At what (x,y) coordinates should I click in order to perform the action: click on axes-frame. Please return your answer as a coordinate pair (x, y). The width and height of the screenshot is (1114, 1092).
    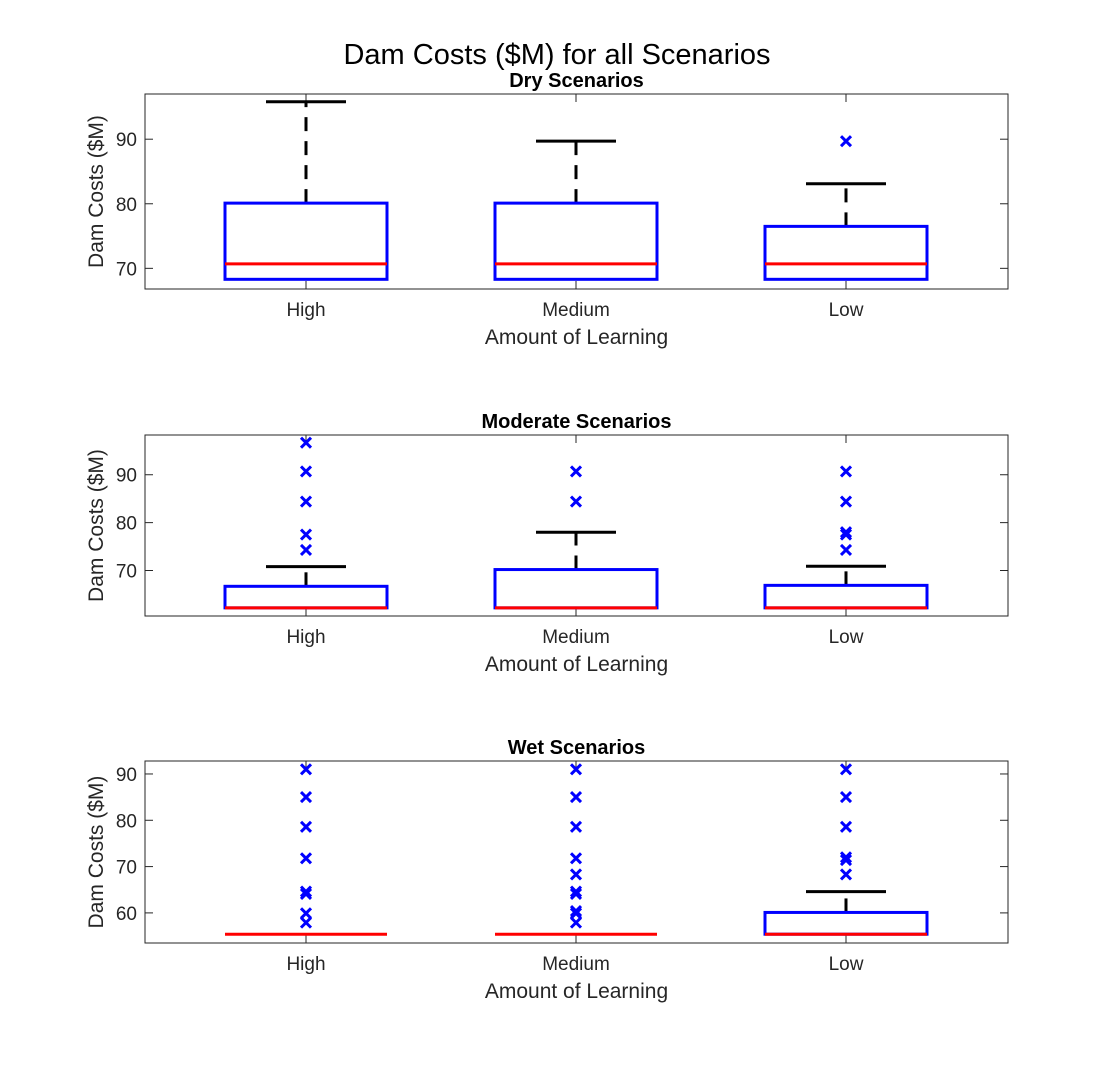
    Looking at the image, I should click on (576, 525).